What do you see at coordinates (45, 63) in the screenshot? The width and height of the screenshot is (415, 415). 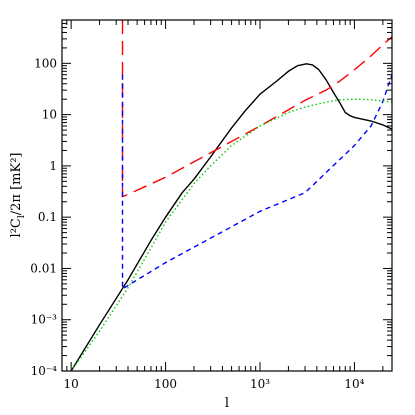 I see `y-tick-label: 100` at bounding box center [45, 63].